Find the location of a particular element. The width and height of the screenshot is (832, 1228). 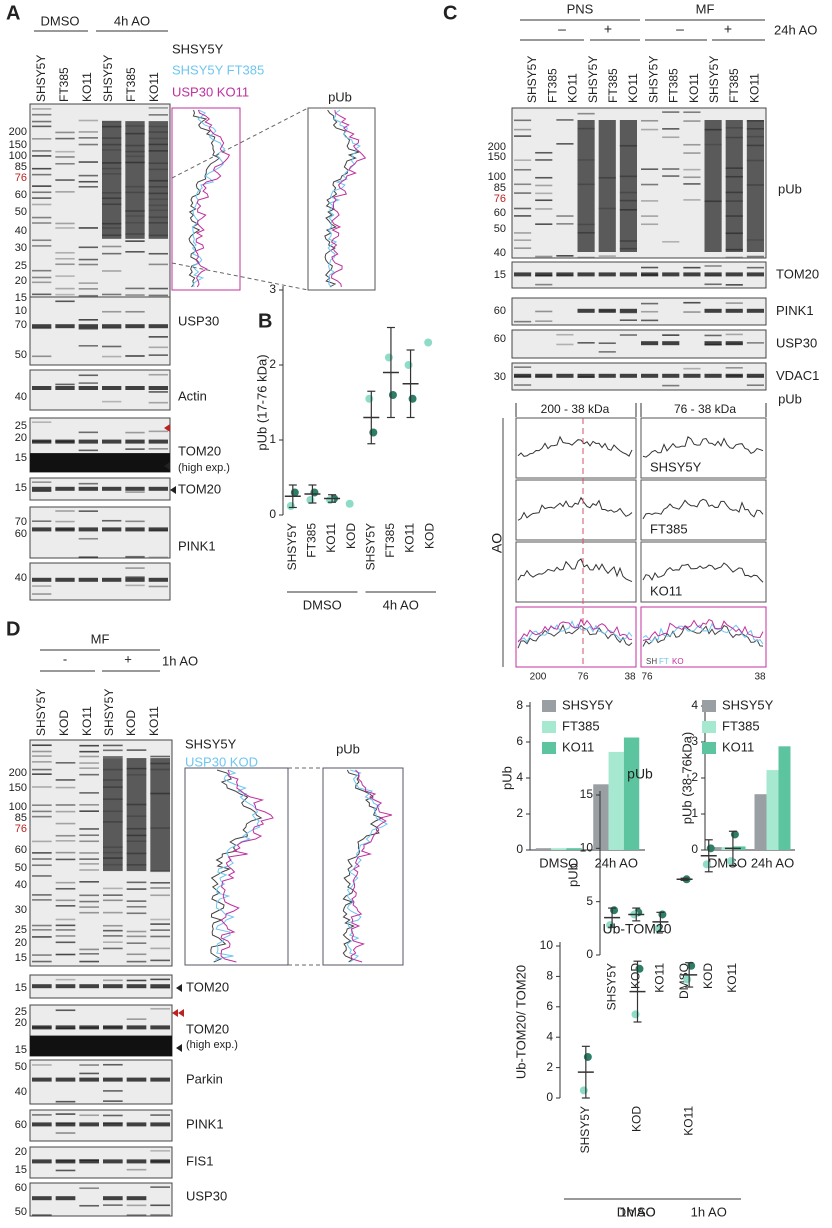

mw-marker: 50 is located at coordinates (21, 868).